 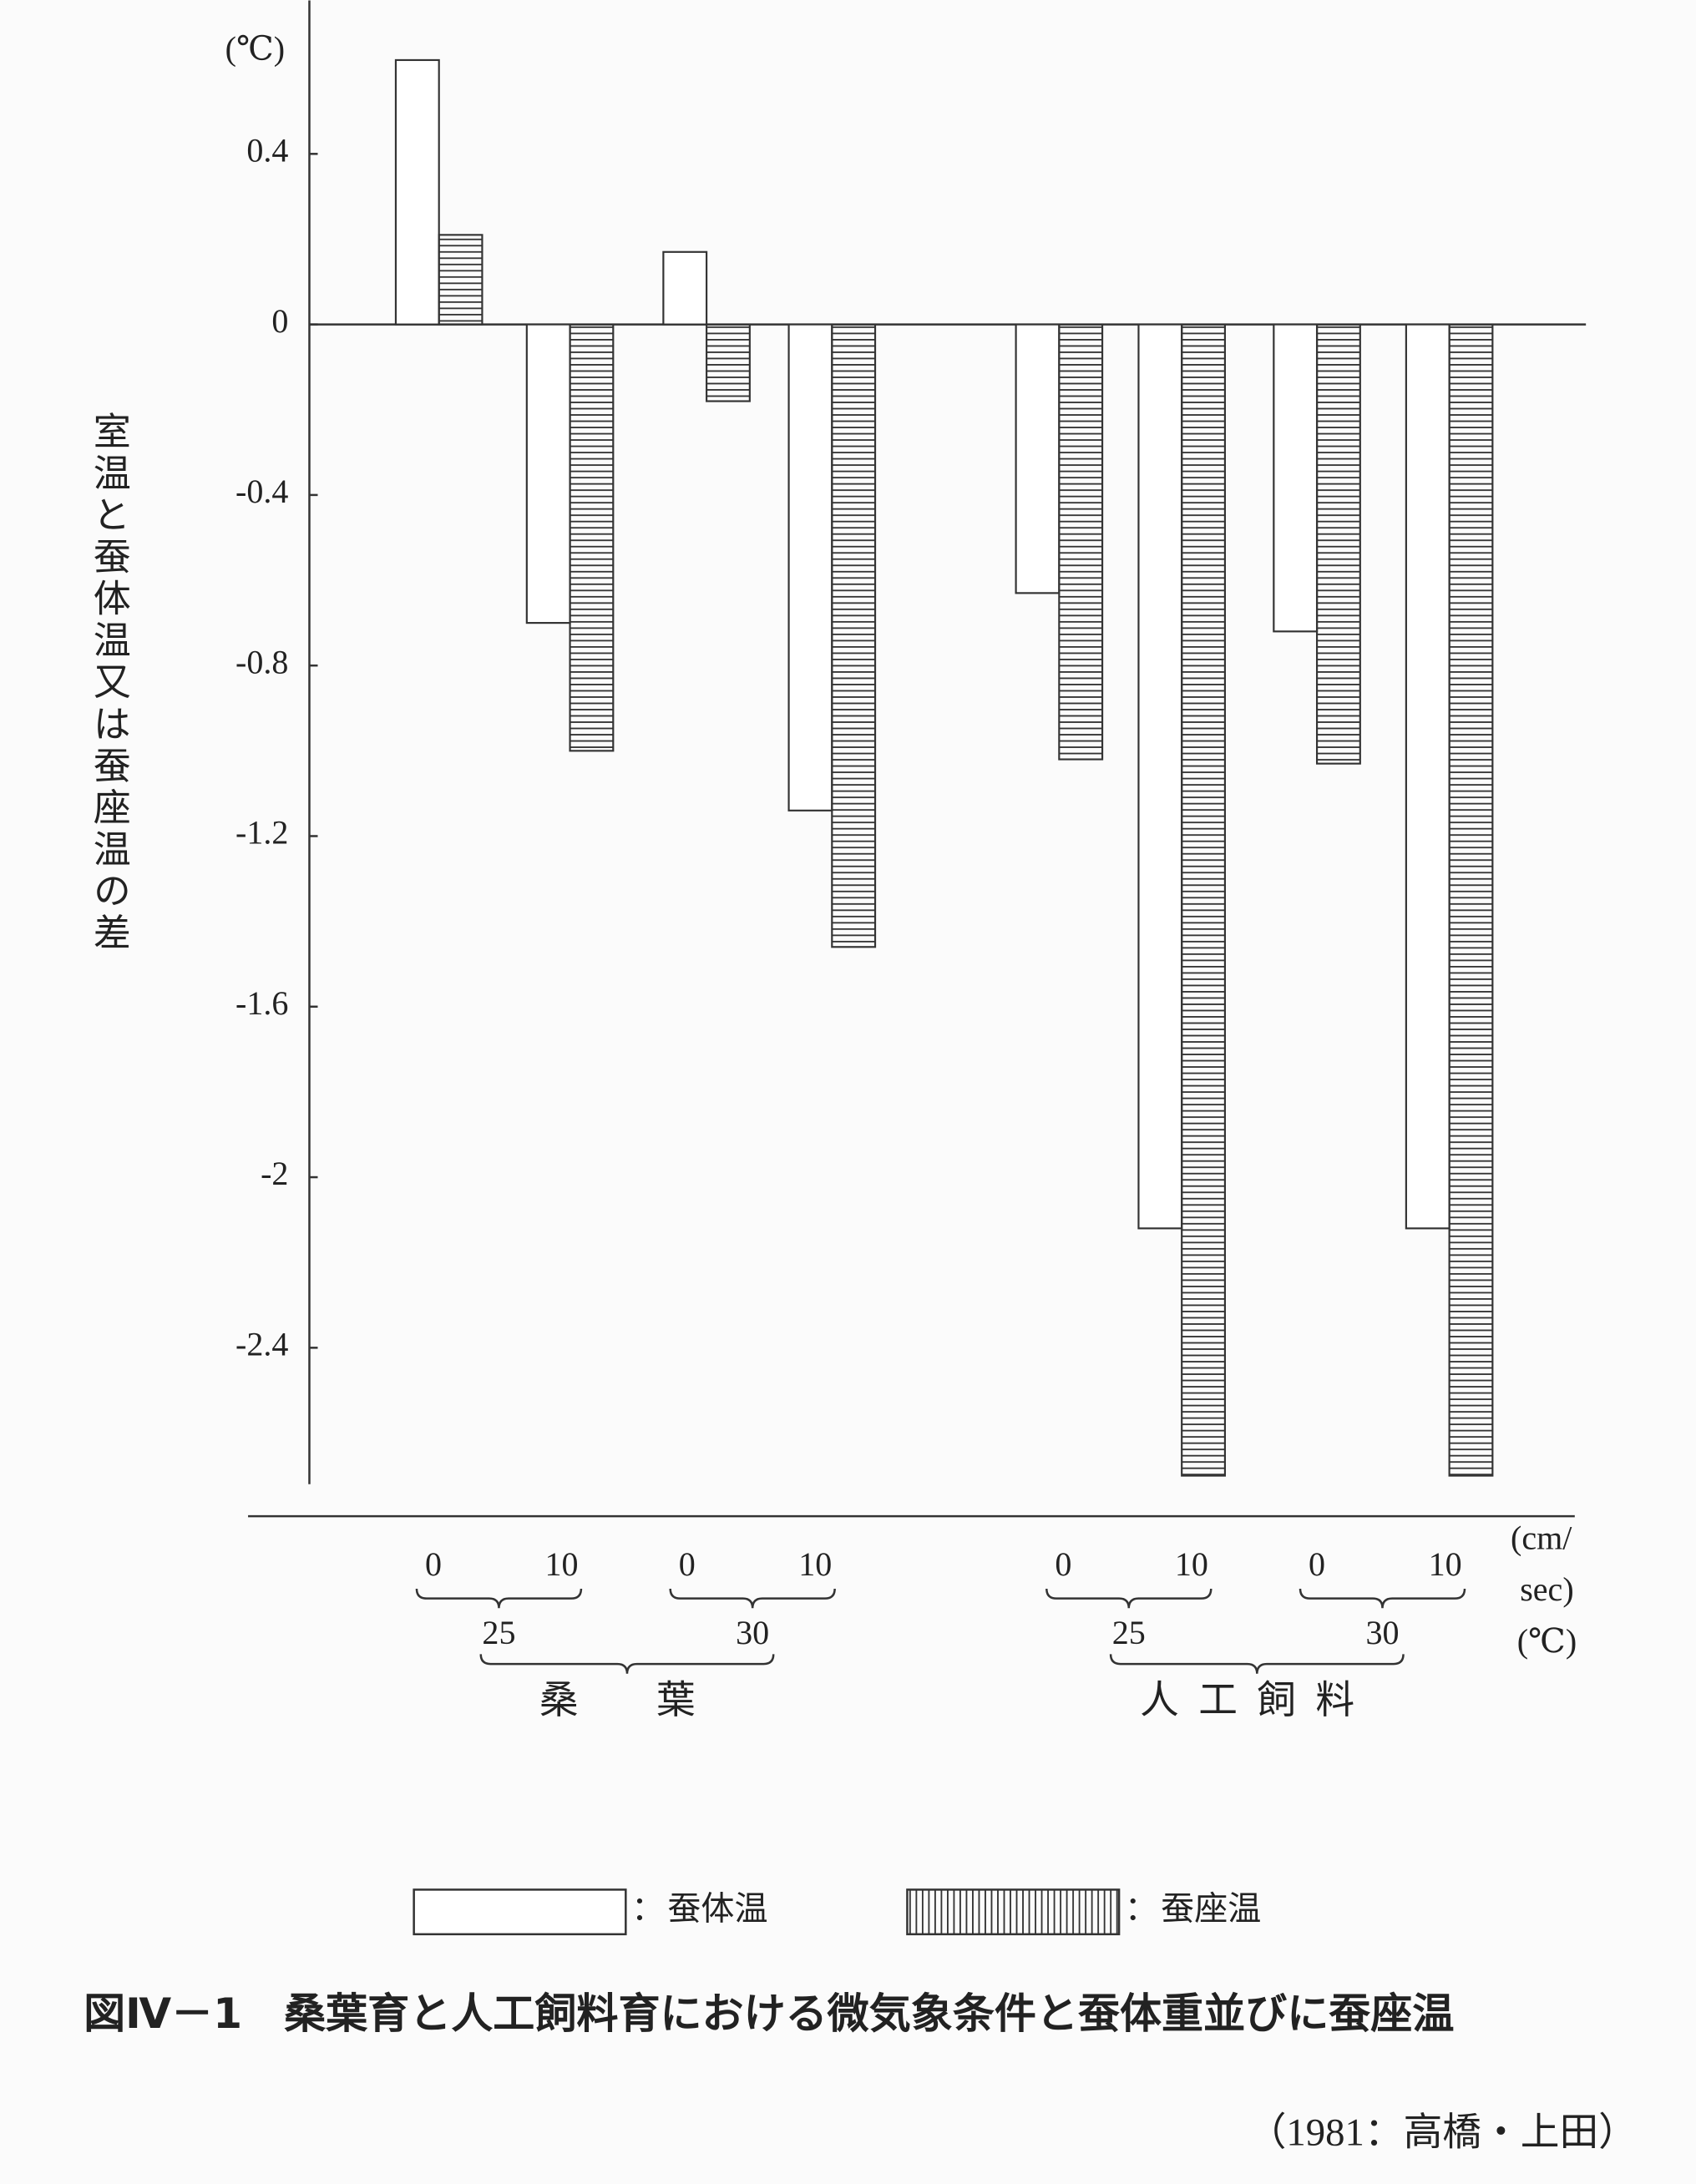 What do you see at coordinates (261, 1344) in the screenshot?
I see `y-tick-label: -2.4` at bounding box center [261, 1344].